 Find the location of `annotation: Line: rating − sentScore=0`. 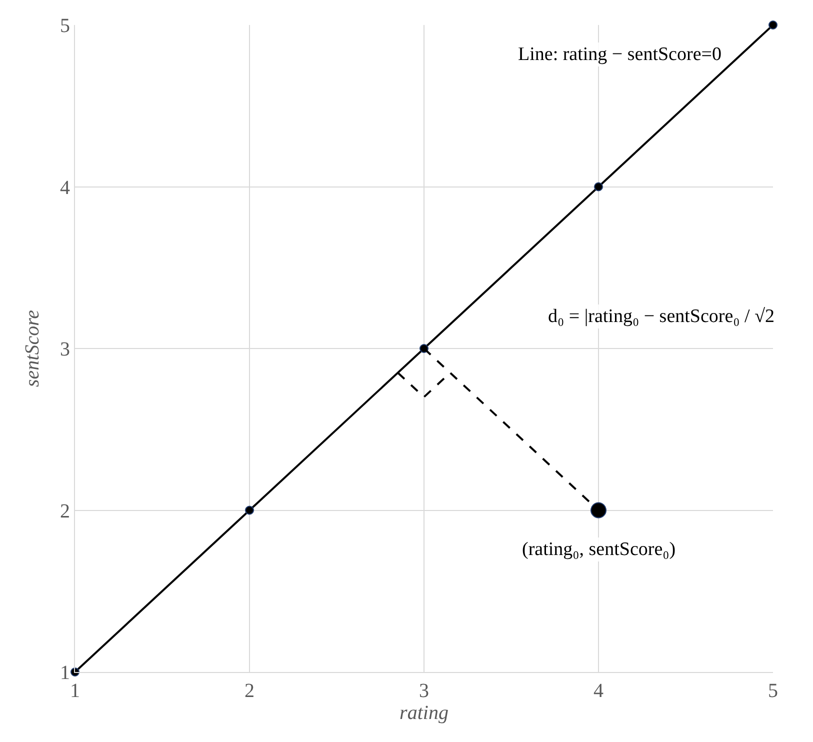

annotation: Line: rating − sentScore=0 is located at coordinates (620, 54).